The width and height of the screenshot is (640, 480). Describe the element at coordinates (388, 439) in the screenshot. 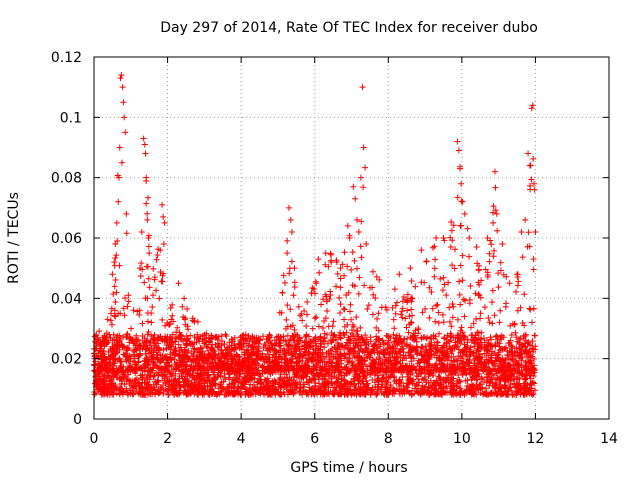

I see `x-tick-label: 8` at that location.